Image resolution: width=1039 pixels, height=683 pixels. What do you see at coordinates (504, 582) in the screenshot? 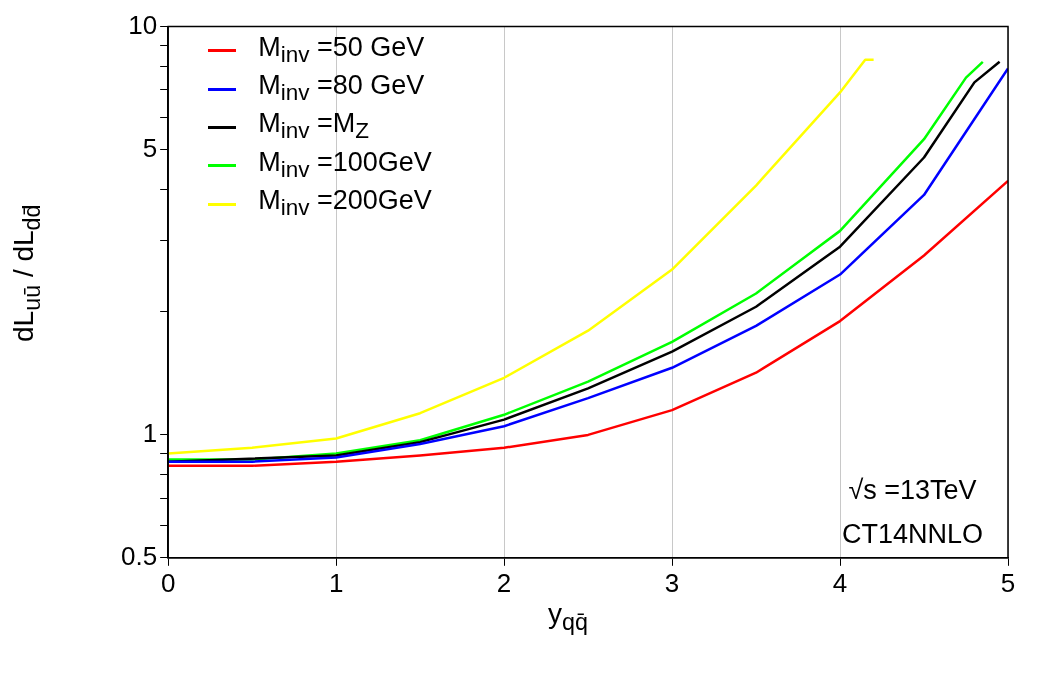
I see `x-tick-label: 2` at bounding box center [504, 582].